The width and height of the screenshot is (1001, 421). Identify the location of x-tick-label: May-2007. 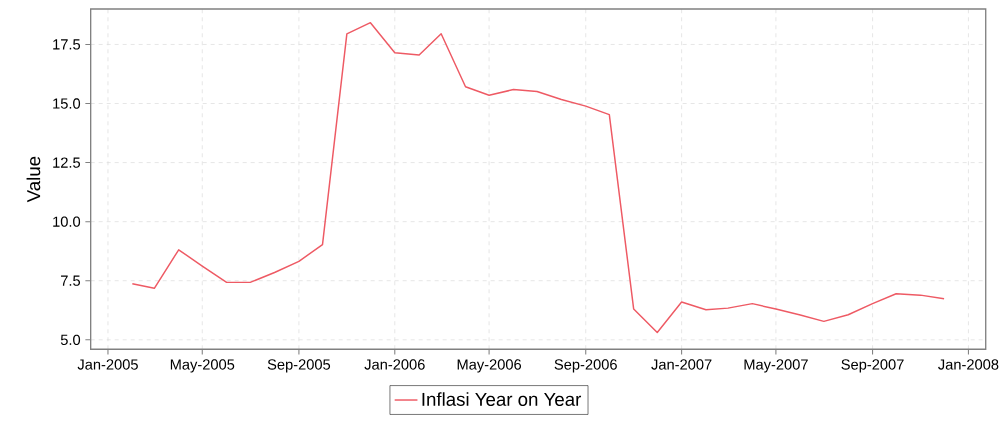
(776, 366).